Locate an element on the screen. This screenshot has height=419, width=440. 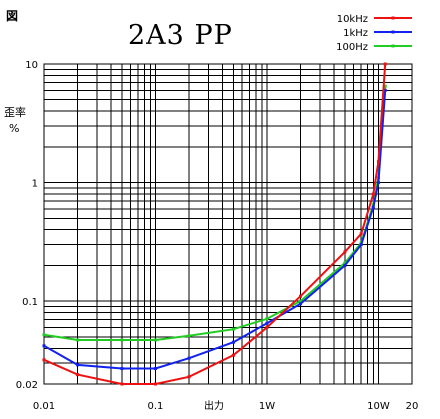
y-tick-label: 1 is located at coordinates (35, 184).